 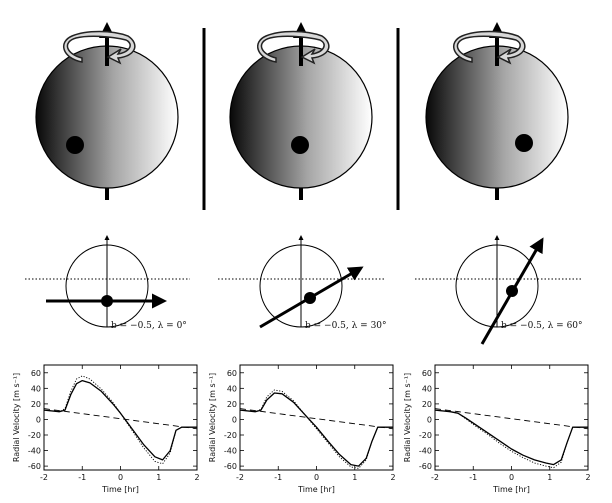 What do you see at coordinates (107, 283) in the screenshot?
I see `geometry-panel-1: b = −0.5, λ = 0°` at bounding box center [107, 283].